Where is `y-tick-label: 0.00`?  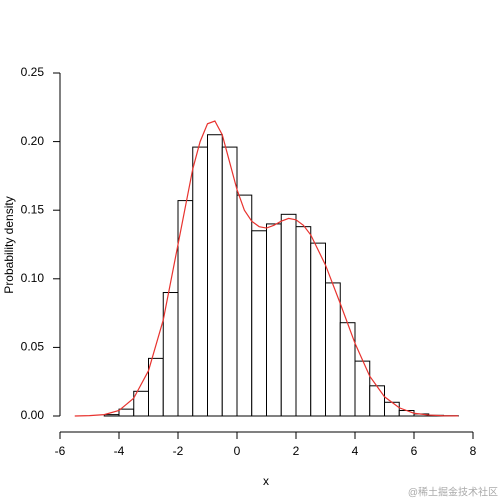 y-tick-label: 0.00 is located at coordinates (33, 415).